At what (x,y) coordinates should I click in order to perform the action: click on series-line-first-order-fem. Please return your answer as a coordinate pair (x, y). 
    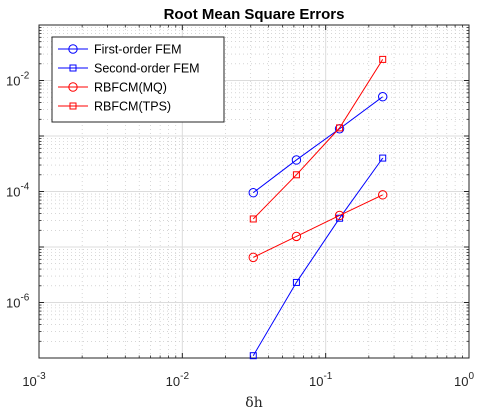
    Looking at the image, I should click on (317, 145).